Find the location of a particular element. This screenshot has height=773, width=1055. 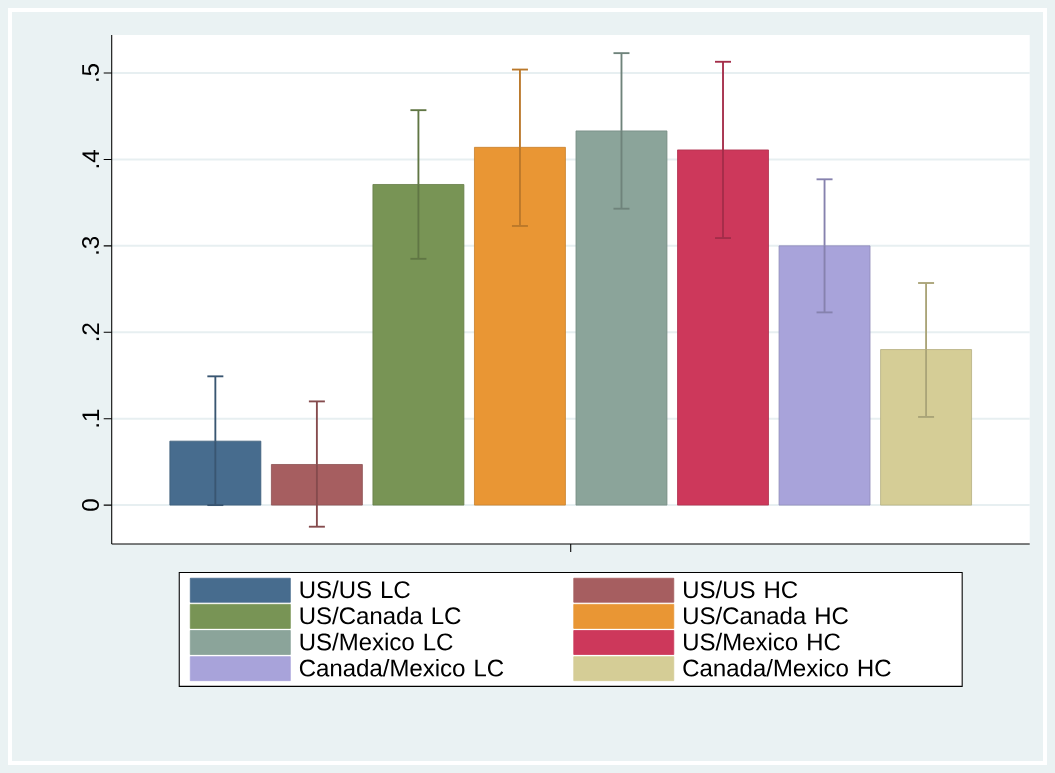

y-tick-label: 0 is located at coordinates (90, 505).